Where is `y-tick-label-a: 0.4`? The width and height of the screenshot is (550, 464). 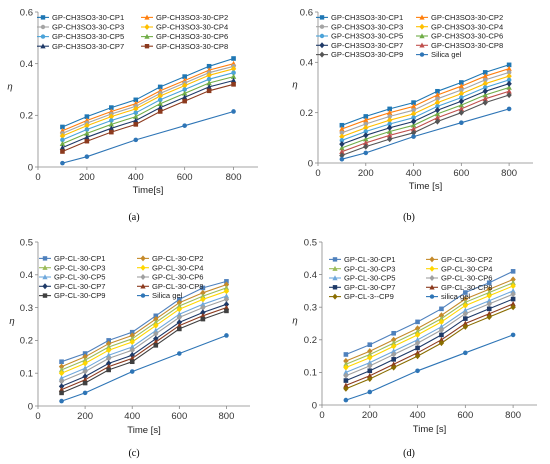 y-tick-label-a: 0.4 is located at coordinates (26, 64).